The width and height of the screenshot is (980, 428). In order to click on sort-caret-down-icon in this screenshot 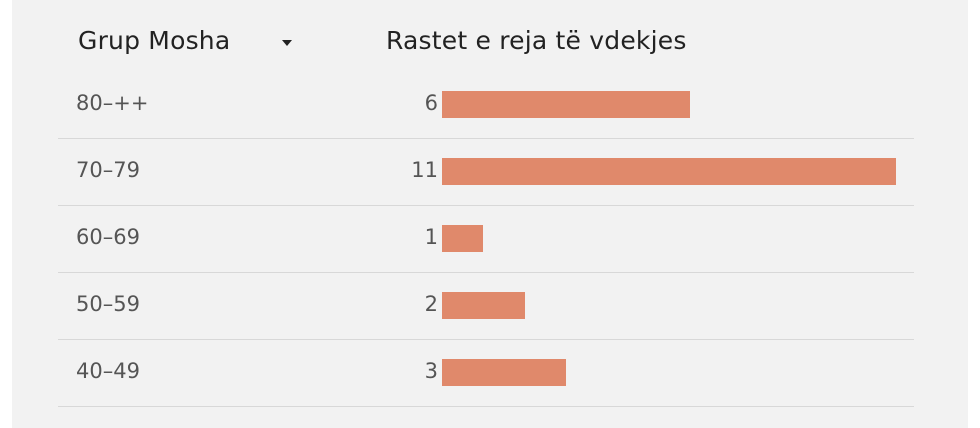, I will do `click(287, 43)`.